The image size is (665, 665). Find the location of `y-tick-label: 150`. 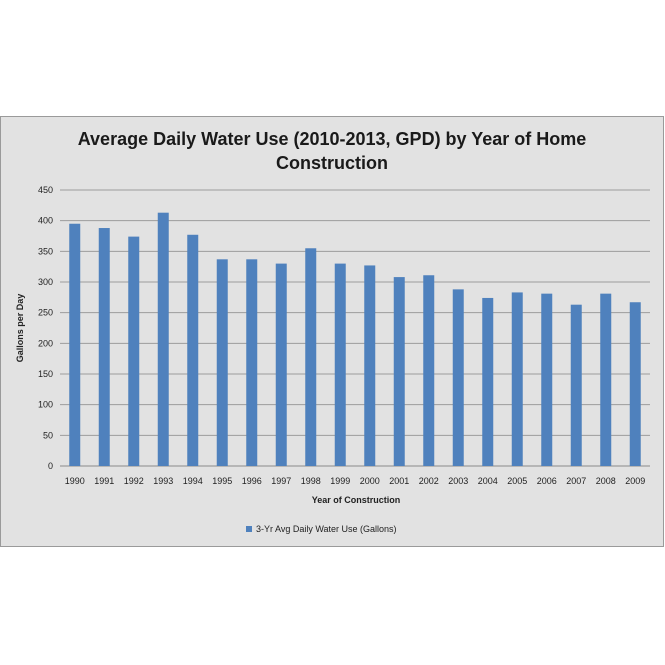

y-tick-label: 150 is located at coordinates (45, 374).